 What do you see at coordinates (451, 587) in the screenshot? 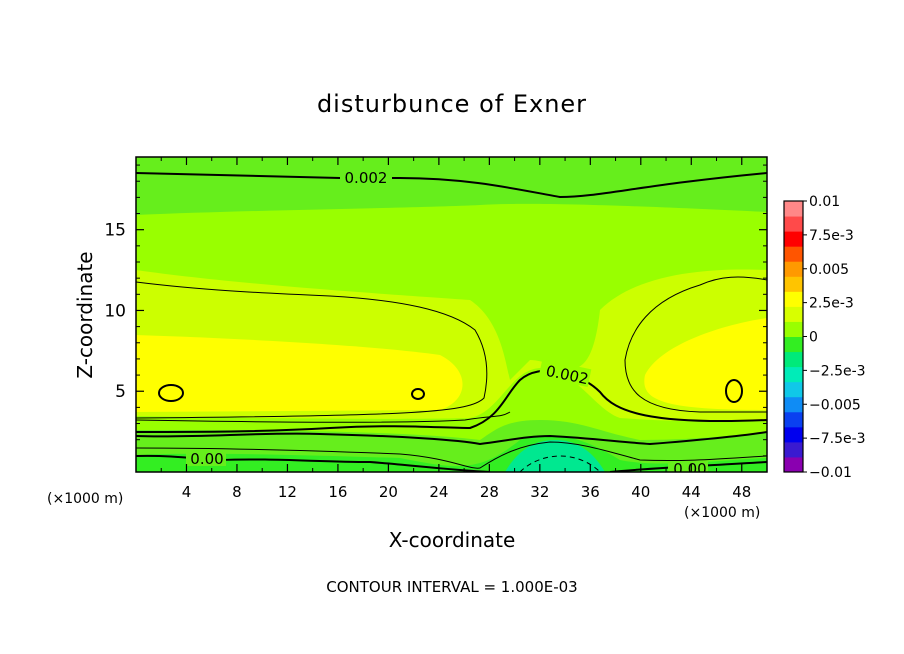
I see `contour-interval-note: CONTOUR INTERVAL = 1.000E-03` at bounding box center [451, 587].